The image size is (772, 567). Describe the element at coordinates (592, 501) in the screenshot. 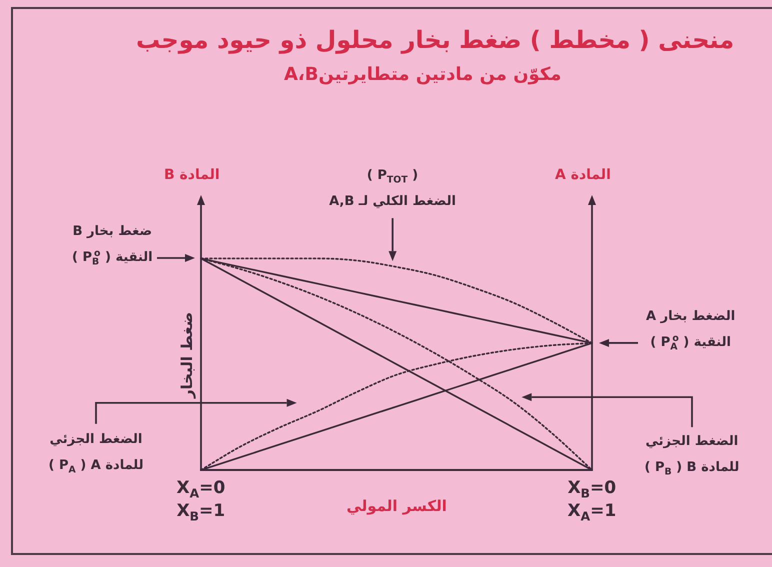

I see `x-tick-label: X$_{B}$=0 X$_{A}$=1` at that location.